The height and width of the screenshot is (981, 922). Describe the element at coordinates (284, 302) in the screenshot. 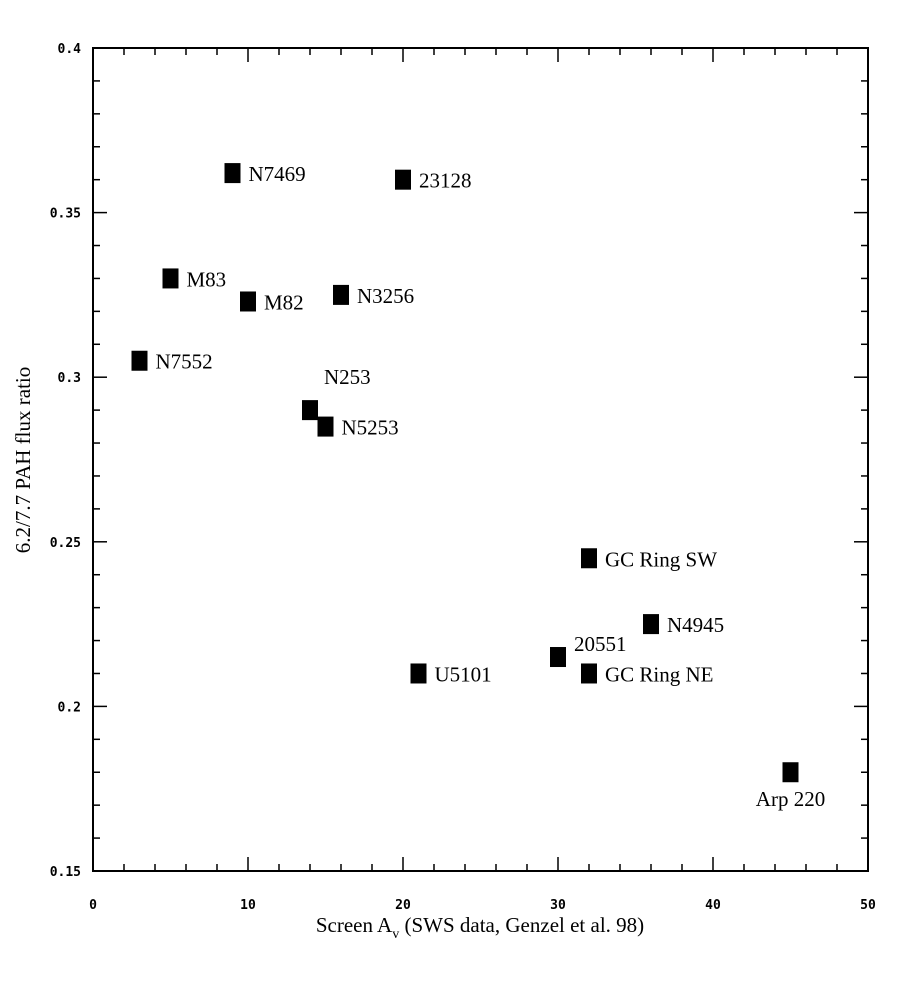

I see `point-label: M82` at that location.